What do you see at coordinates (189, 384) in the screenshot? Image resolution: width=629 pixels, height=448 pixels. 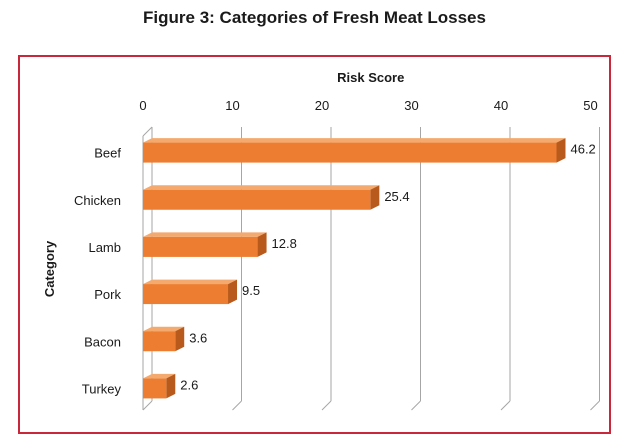 I see `data-label: 2.6` at bounding box center [189, 384].